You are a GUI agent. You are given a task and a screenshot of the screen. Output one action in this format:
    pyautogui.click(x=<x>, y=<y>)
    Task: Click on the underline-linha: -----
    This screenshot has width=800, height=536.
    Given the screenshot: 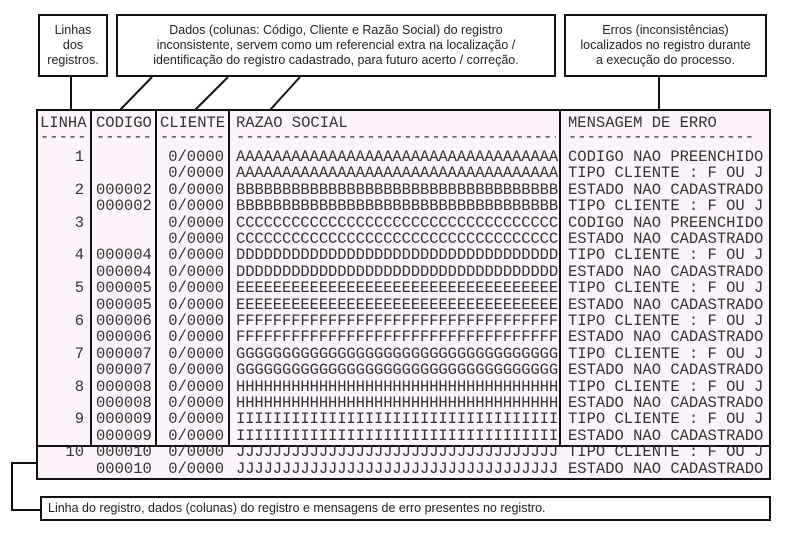 What is the action you would take?
    pyautogui.click(x=63, y=137)
    